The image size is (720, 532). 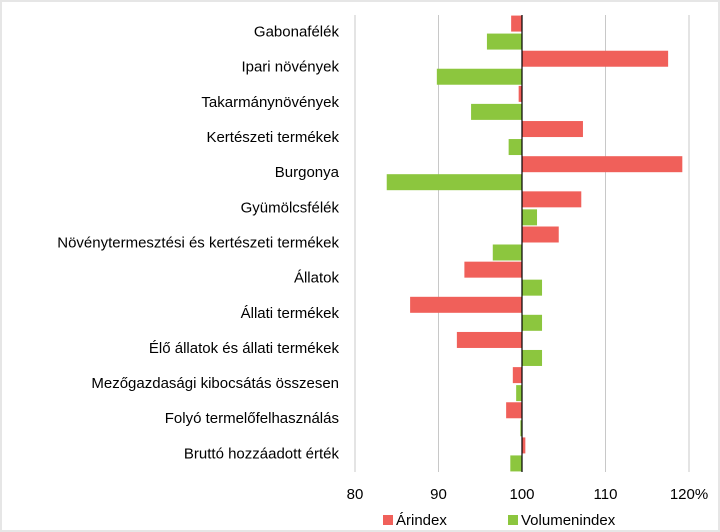 What do you see at coordinates (290, 313) in the screenshot?
I see `y-tick-label: Állati termékek` at bounding box center [290, 313].